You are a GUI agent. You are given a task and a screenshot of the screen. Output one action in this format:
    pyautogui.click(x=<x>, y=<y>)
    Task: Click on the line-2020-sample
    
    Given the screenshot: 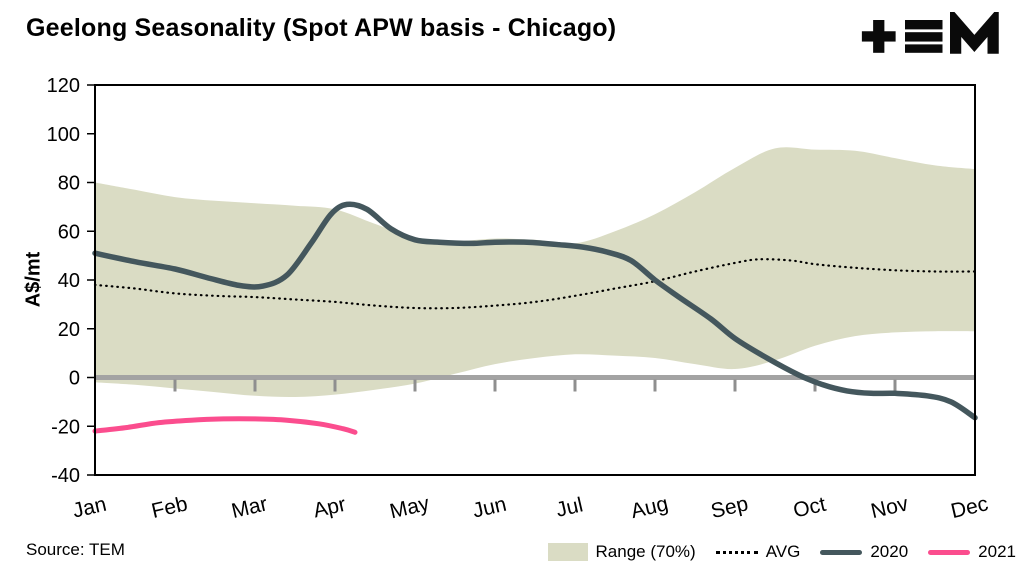 What is the action you would take?
    pyautogui.click(x=841, y=552)
    